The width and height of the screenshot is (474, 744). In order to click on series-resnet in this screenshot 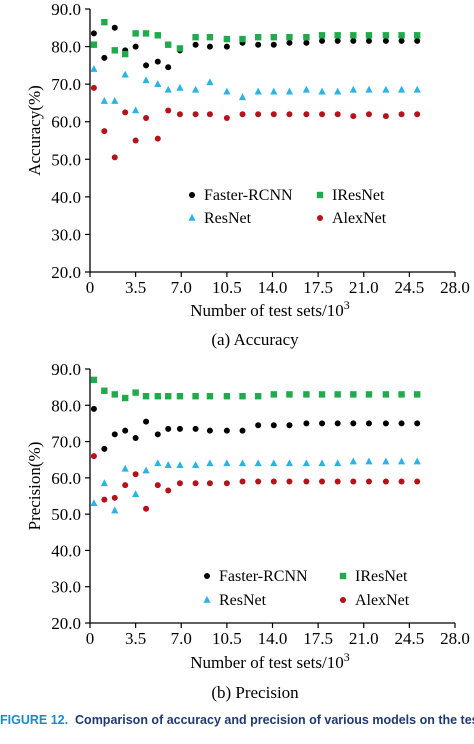, I will do `click(255, 89)`.